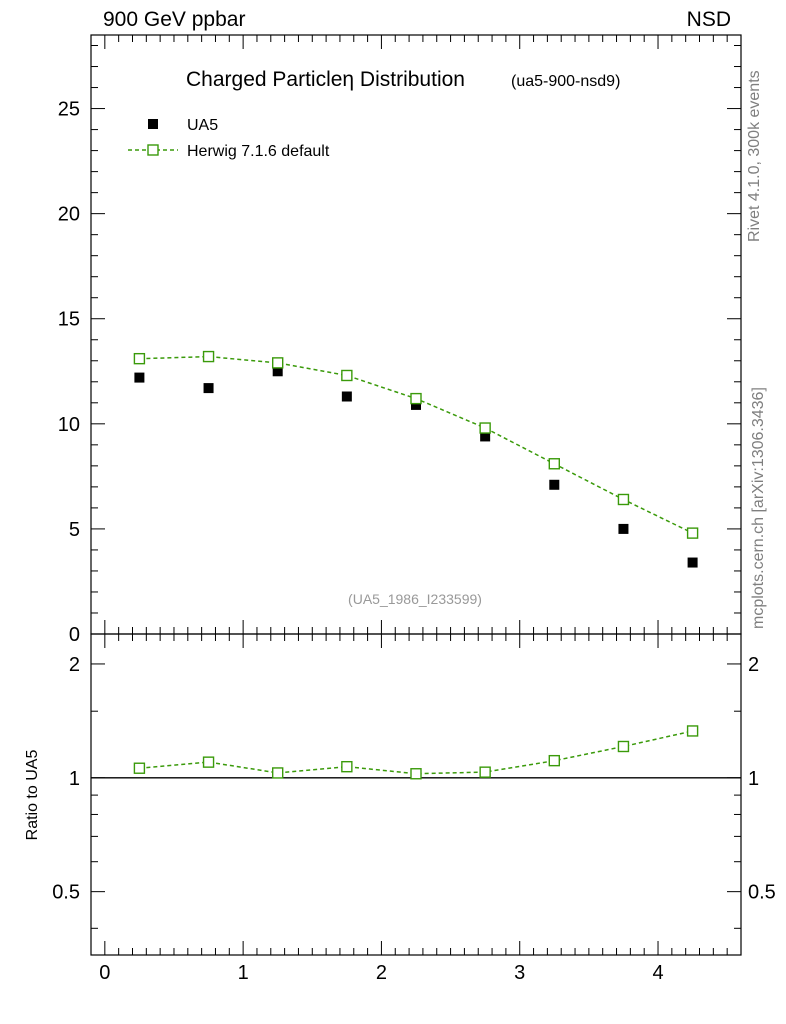  I want to click on main-y-tick-label: 25, so click(69, 110).